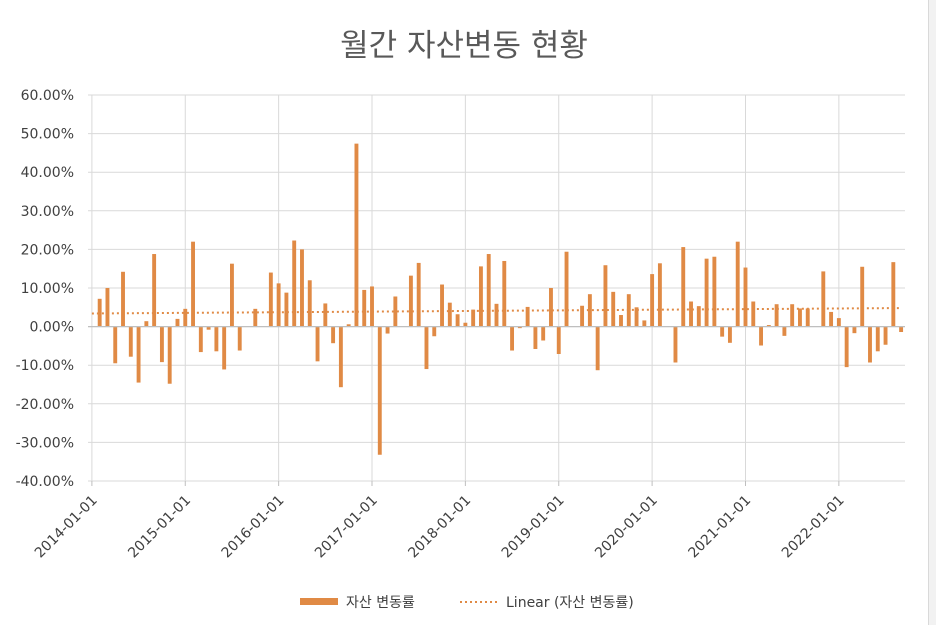  Describe the element at coordinates (464, 46) in the screenshot. I see `chart-title: 월간 자산변동 현황` at that location.